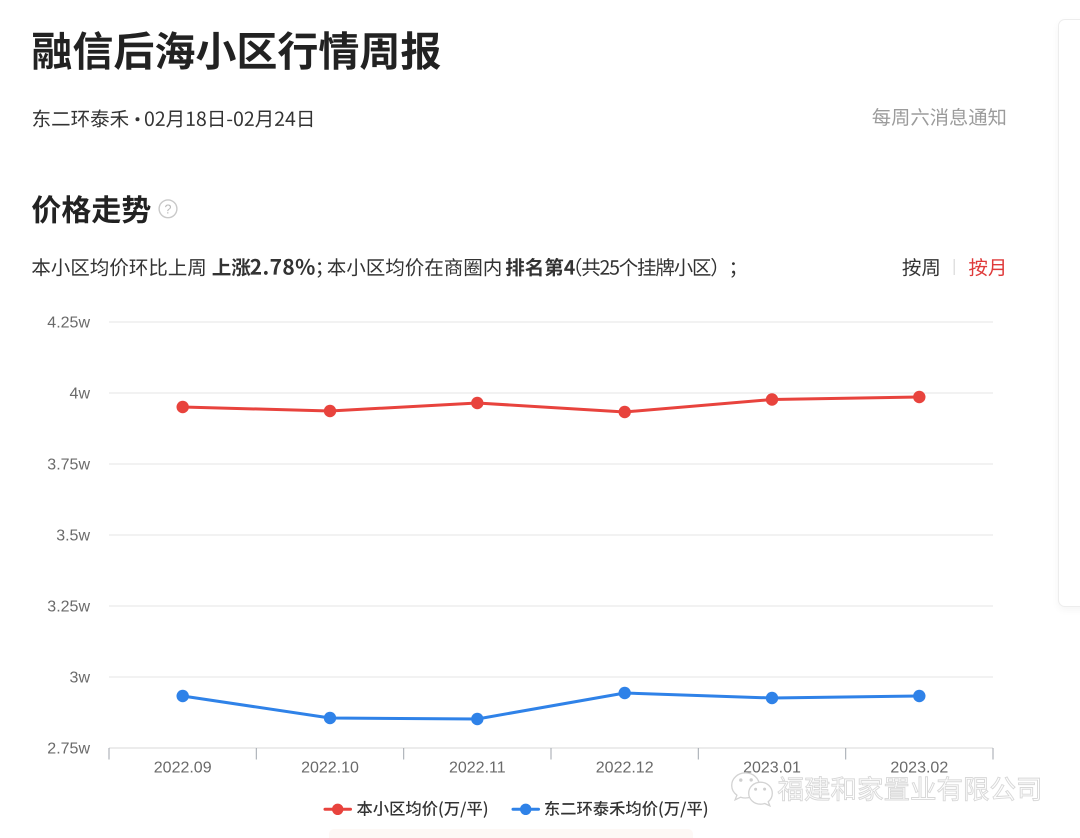  I want to click on svg-text: 3.5w, so click(73, 536).